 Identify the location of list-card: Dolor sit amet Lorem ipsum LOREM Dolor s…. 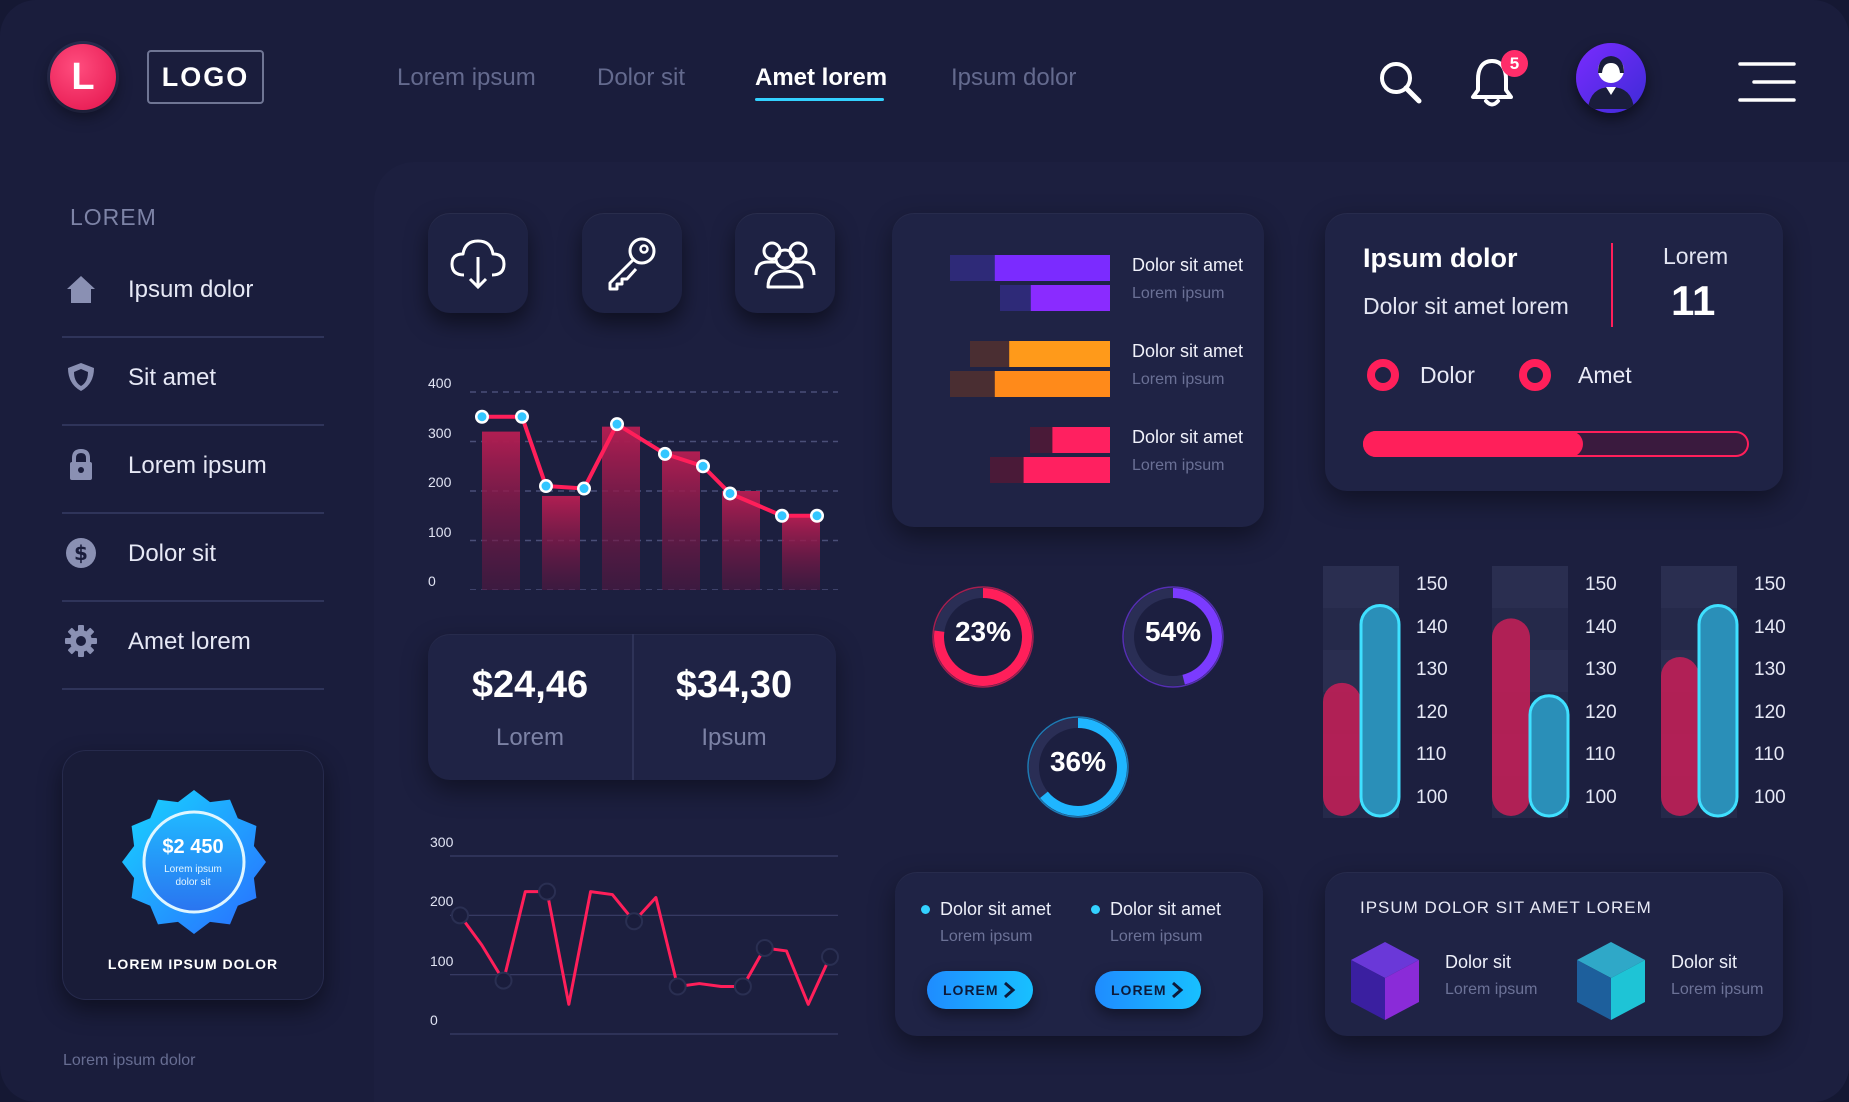
(1079, 954).